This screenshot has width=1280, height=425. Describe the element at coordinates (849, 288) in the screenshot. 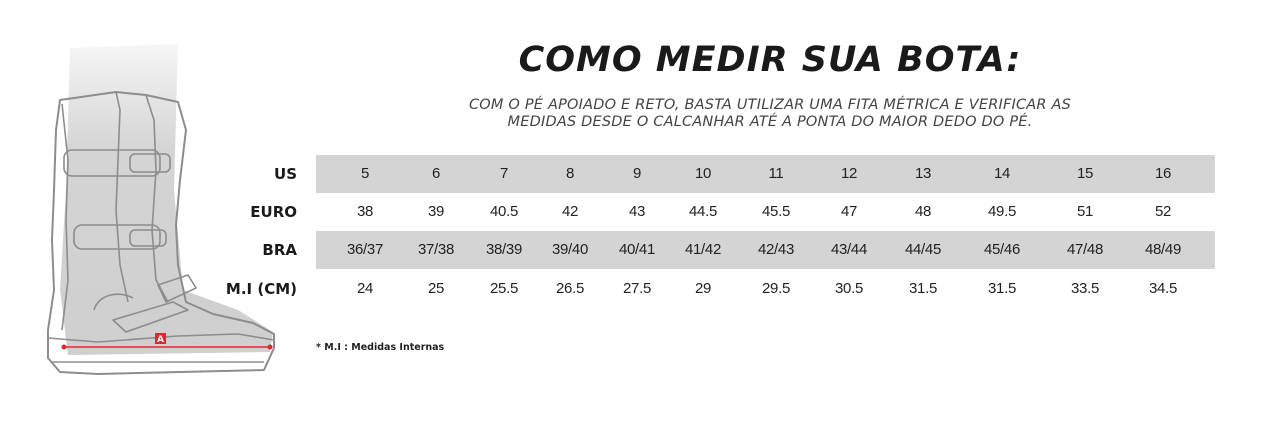

I see `size-cell: 30.5` at that location.